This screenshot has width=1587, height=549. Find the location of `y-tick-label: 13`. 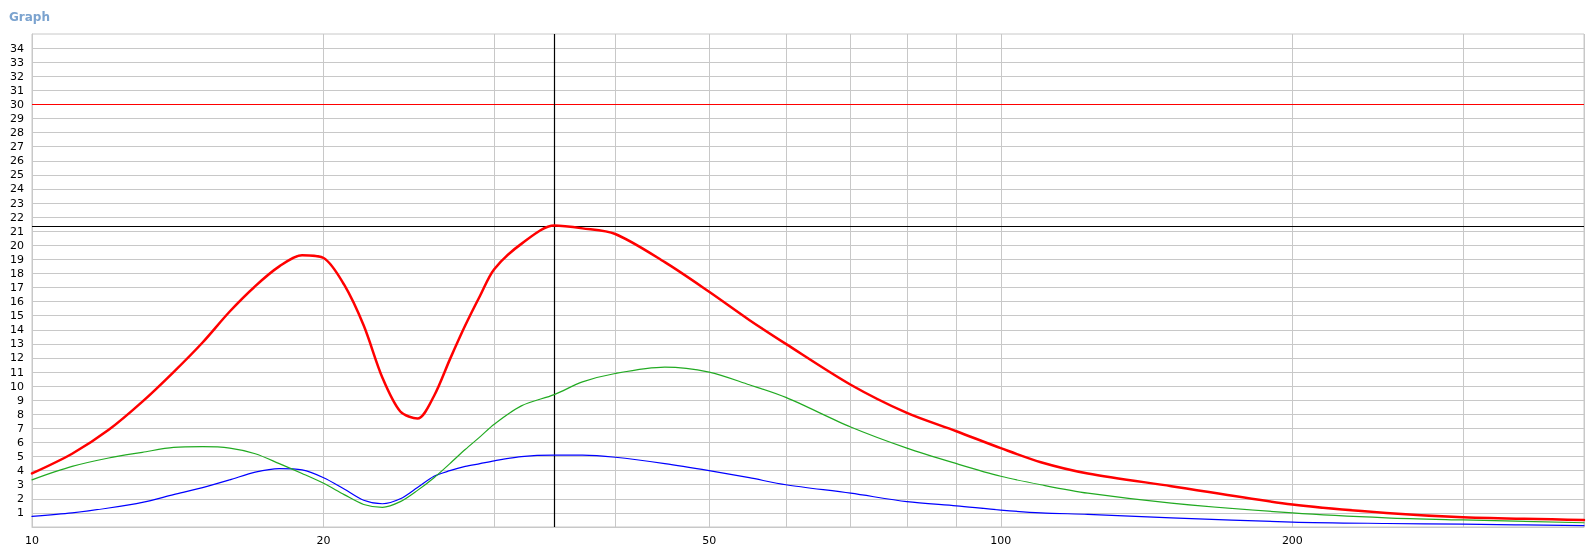

y-tick-label: 13 is located at coordinates (17, 344).